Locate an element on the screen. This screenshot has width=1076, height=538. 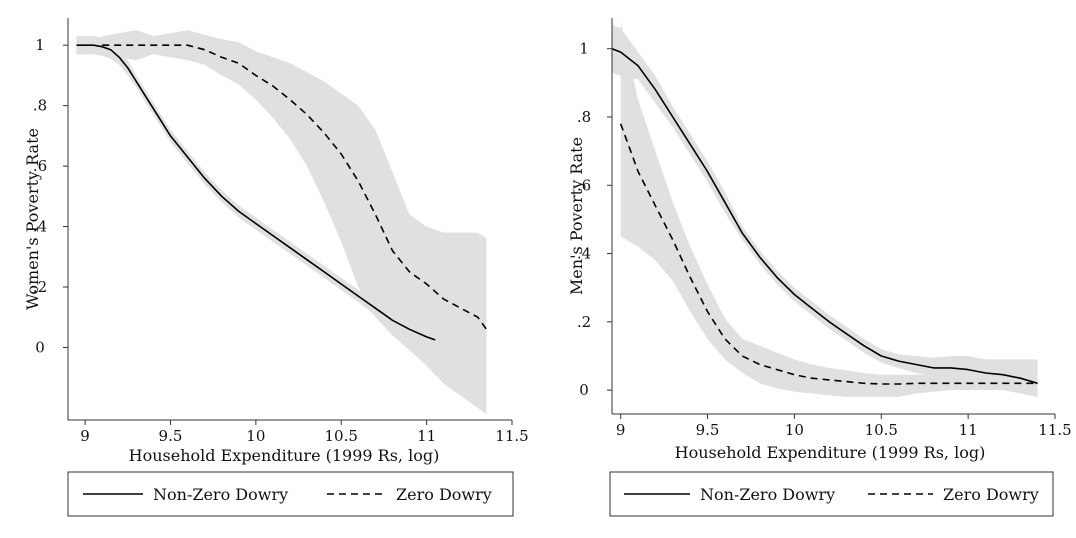
women-x-tick-label: 10.5 is located at coordinates (341, 436).